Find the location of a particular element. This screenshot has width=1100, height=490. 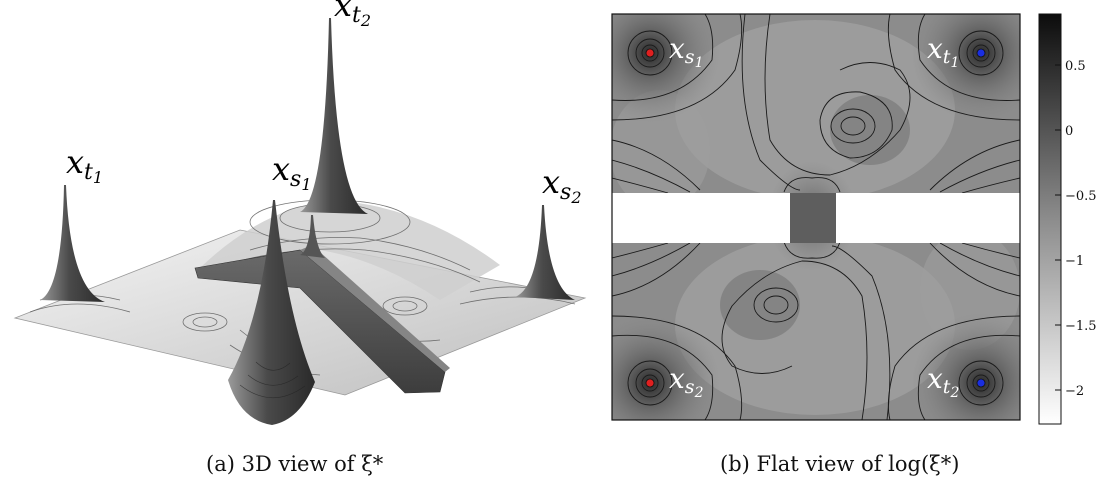

label-b-t2: xt2 is located at coordinates (943, 381).